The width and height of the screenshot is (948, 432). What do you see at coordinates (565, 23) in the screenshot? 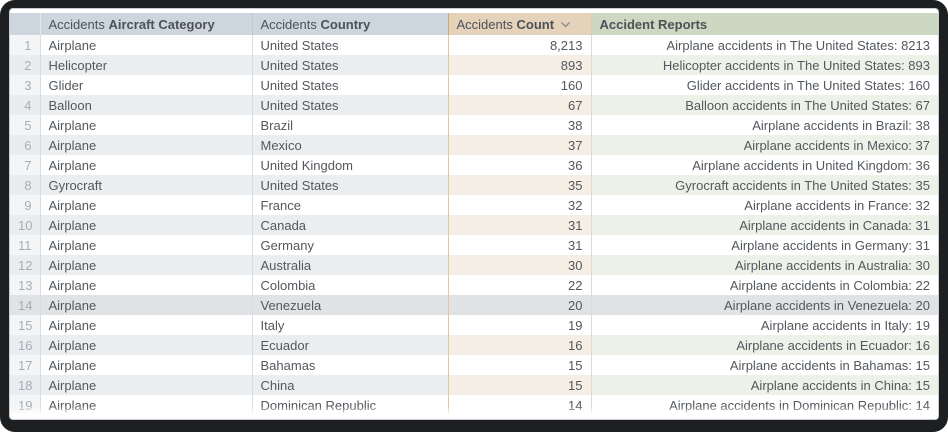
I see `sort-descending-icon` at bounding box center [565, 23].